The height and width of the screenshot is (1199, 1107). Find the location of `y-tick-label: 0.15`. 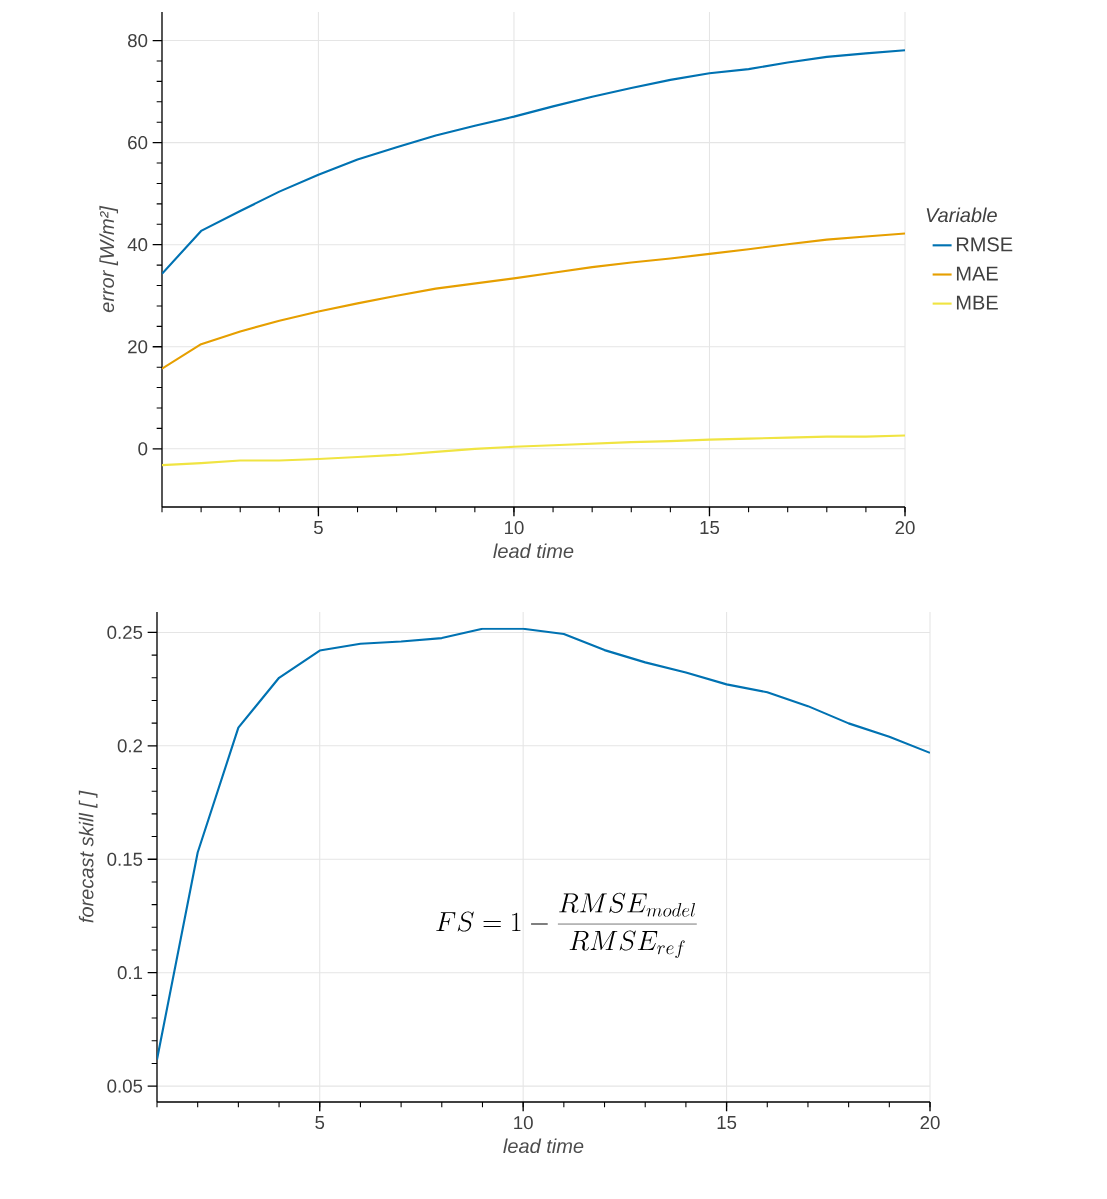

y-tick-label: 0.15 is located at coordinates (125, 859).